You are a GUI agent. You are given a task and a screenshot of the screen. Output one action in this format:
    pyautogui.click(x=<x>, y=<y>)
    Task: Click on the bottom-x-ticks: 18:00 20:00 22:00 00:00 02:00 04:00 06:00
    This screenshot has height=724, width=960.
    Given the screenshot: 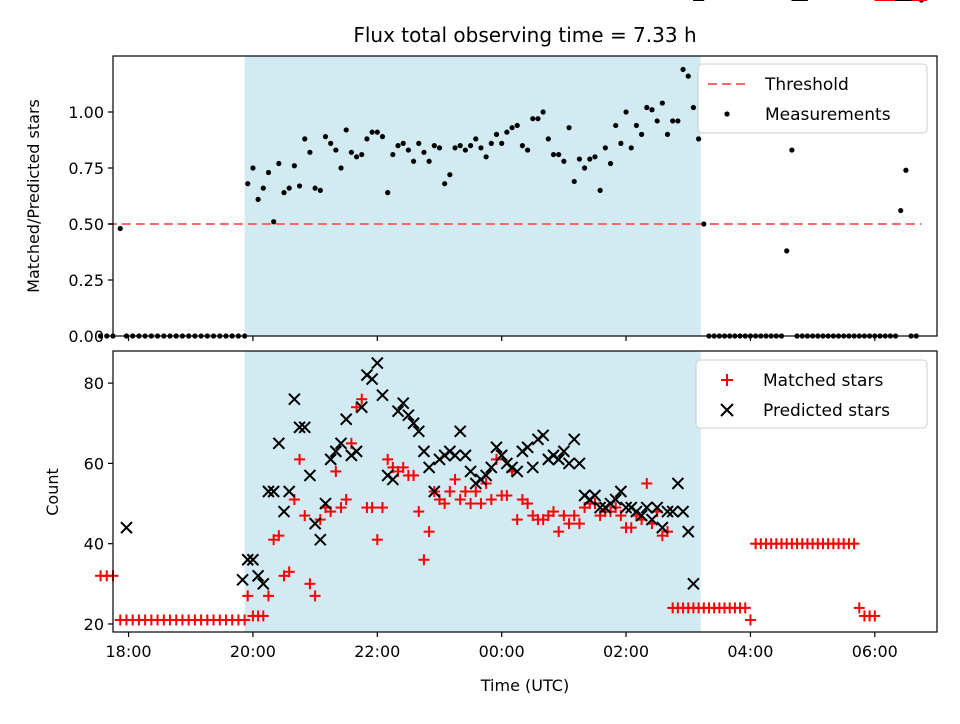 What is the action you would take?
    pyautogui.click(x=501, y=646)
    